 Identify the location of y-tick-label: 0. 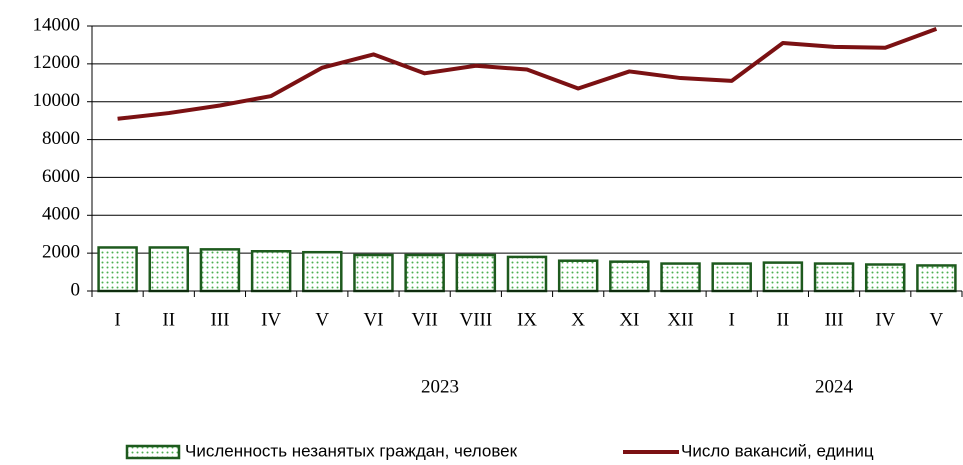
(76, 289).